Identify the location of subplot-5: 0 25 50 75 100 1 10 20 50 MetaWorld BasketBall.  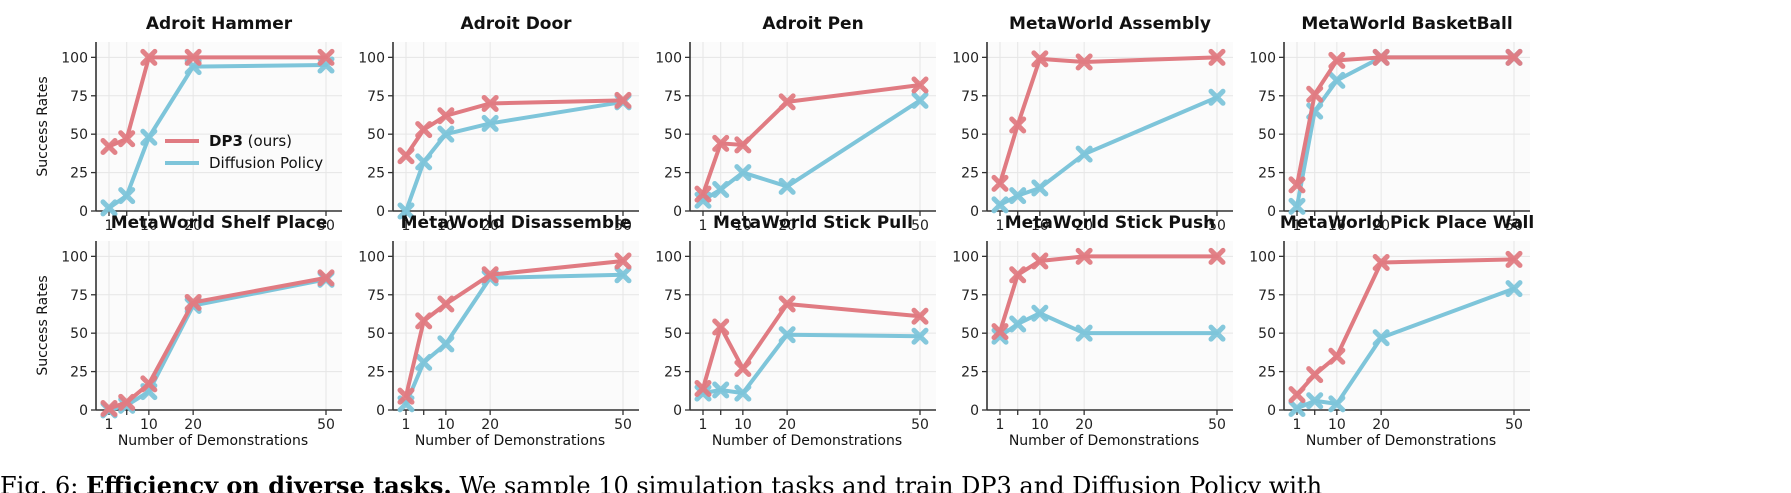
(1389, 124).